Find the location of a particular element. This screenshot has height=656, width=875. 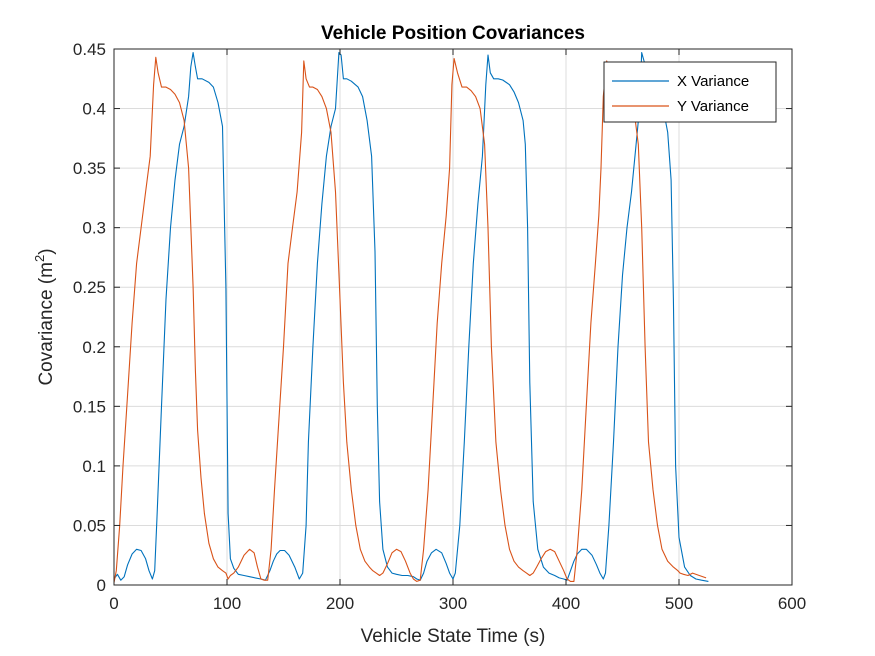

y-tick-label: 0.35 is located at coordinates (89, 168).